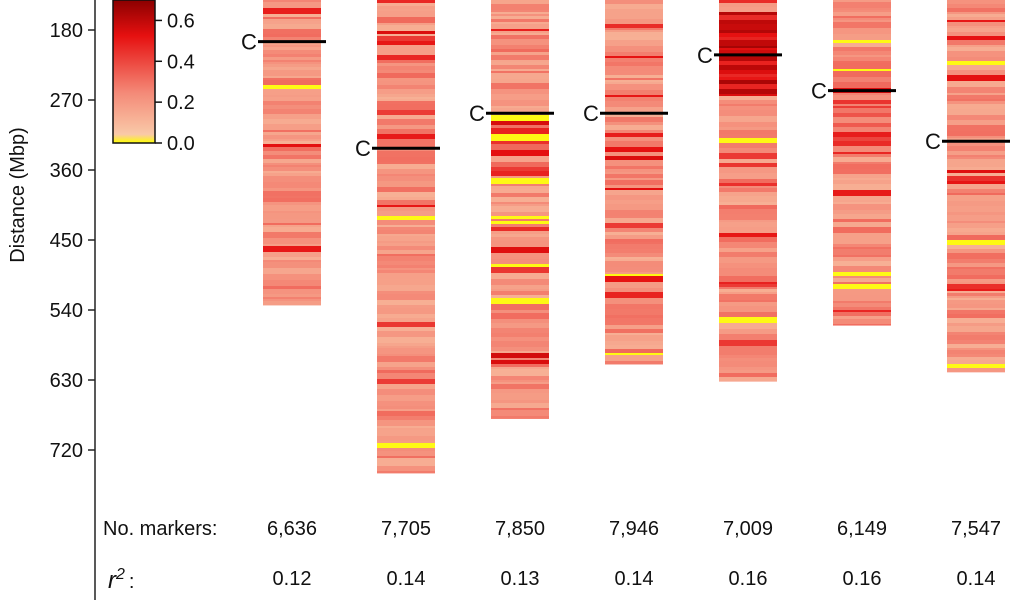  What do you see at coordinates (933, 141) in the screenshot?
I see `centromere-label: C` at bounding box center [933, 141].